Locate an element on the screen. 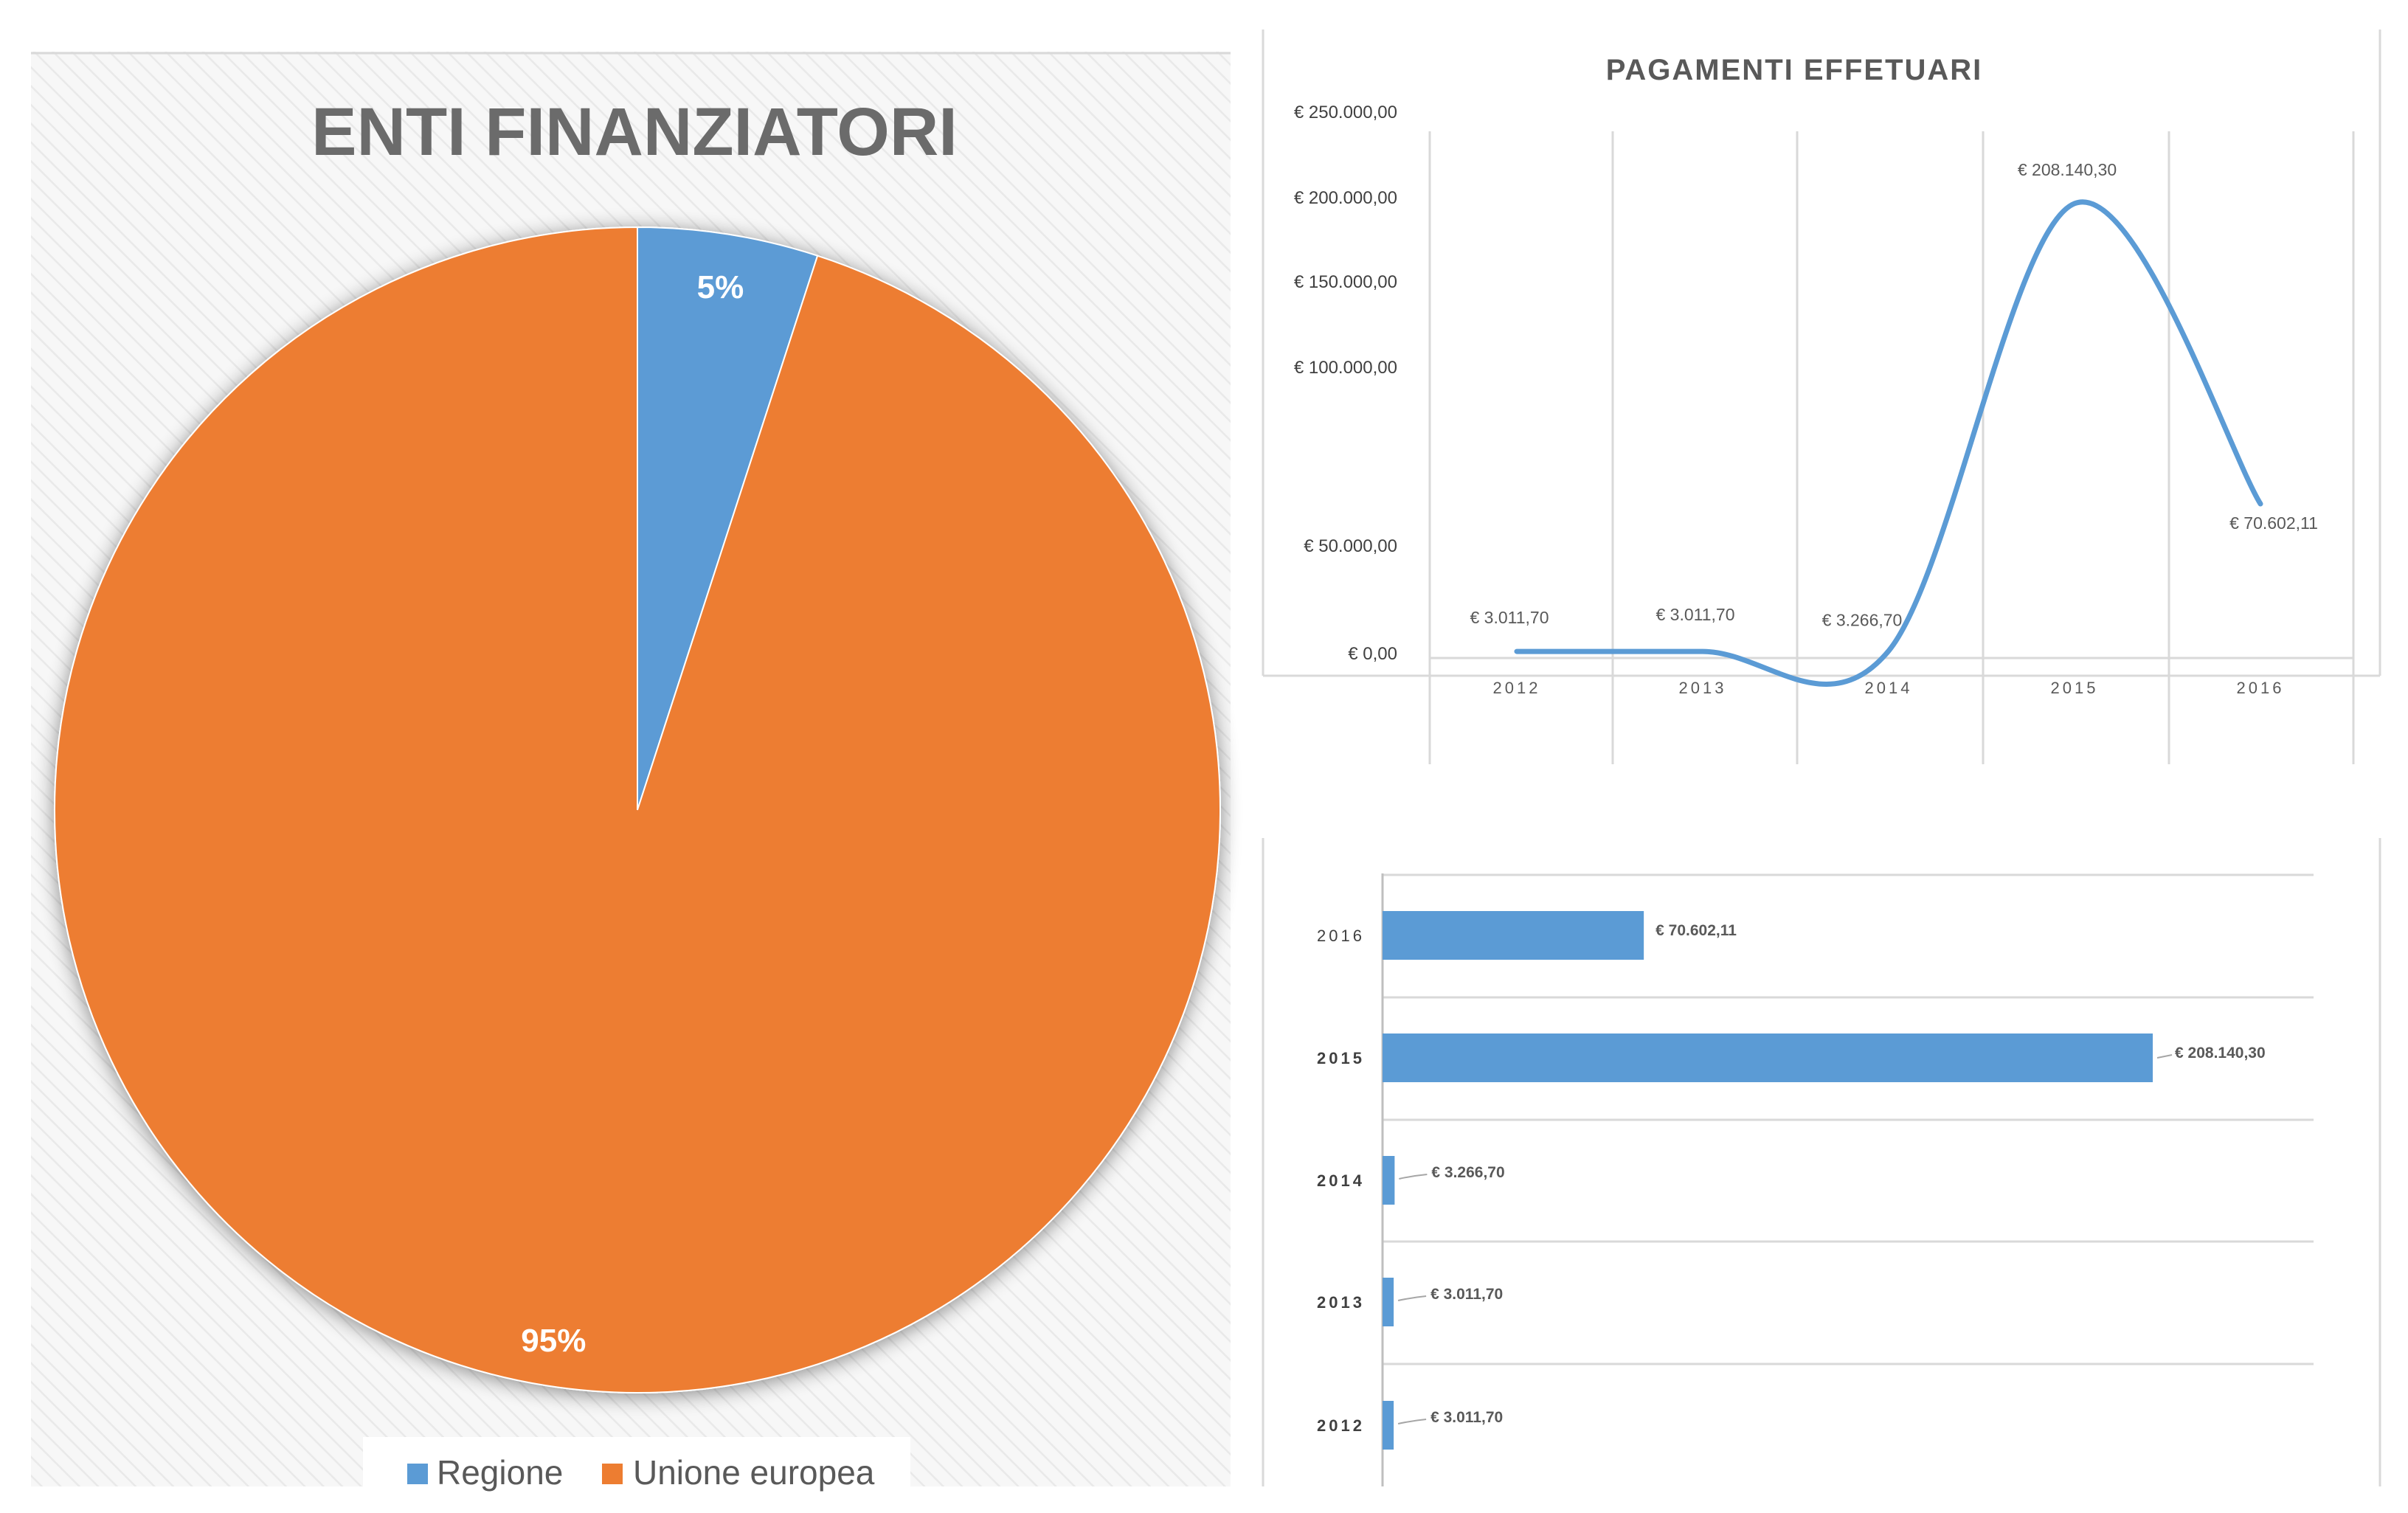 This screenshot has width=2408, height=1513. line-chart-x-axis: 2012 2013 2014 2015 2016 is located at coordinates (1889, 688).